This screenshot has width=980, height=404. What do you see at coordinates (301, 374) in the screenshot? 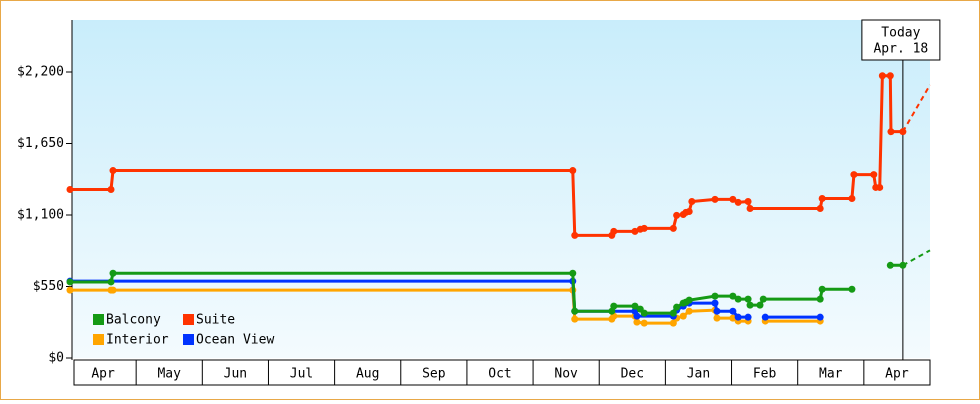
I see `x-tick-label: Jul` at bounding box center [301, 374].